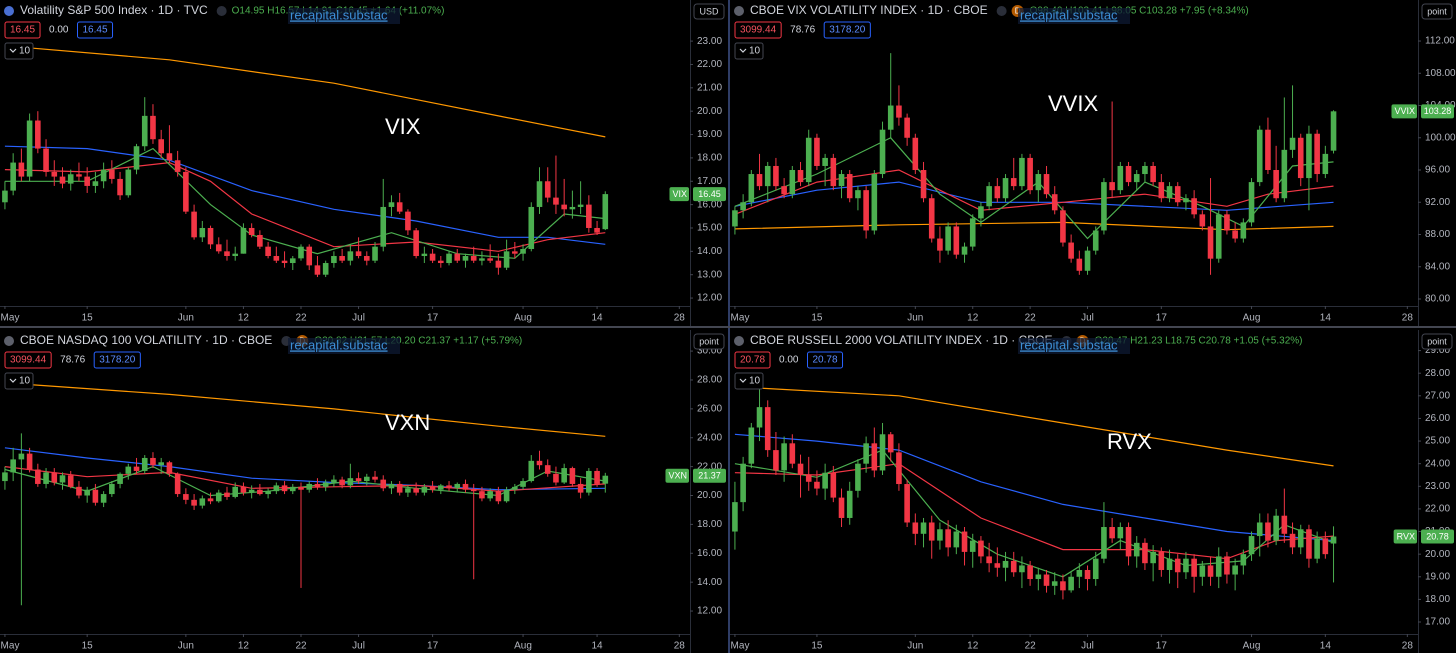 The image size is (1456, 653). I want to click on plot, so click(1034, 164).